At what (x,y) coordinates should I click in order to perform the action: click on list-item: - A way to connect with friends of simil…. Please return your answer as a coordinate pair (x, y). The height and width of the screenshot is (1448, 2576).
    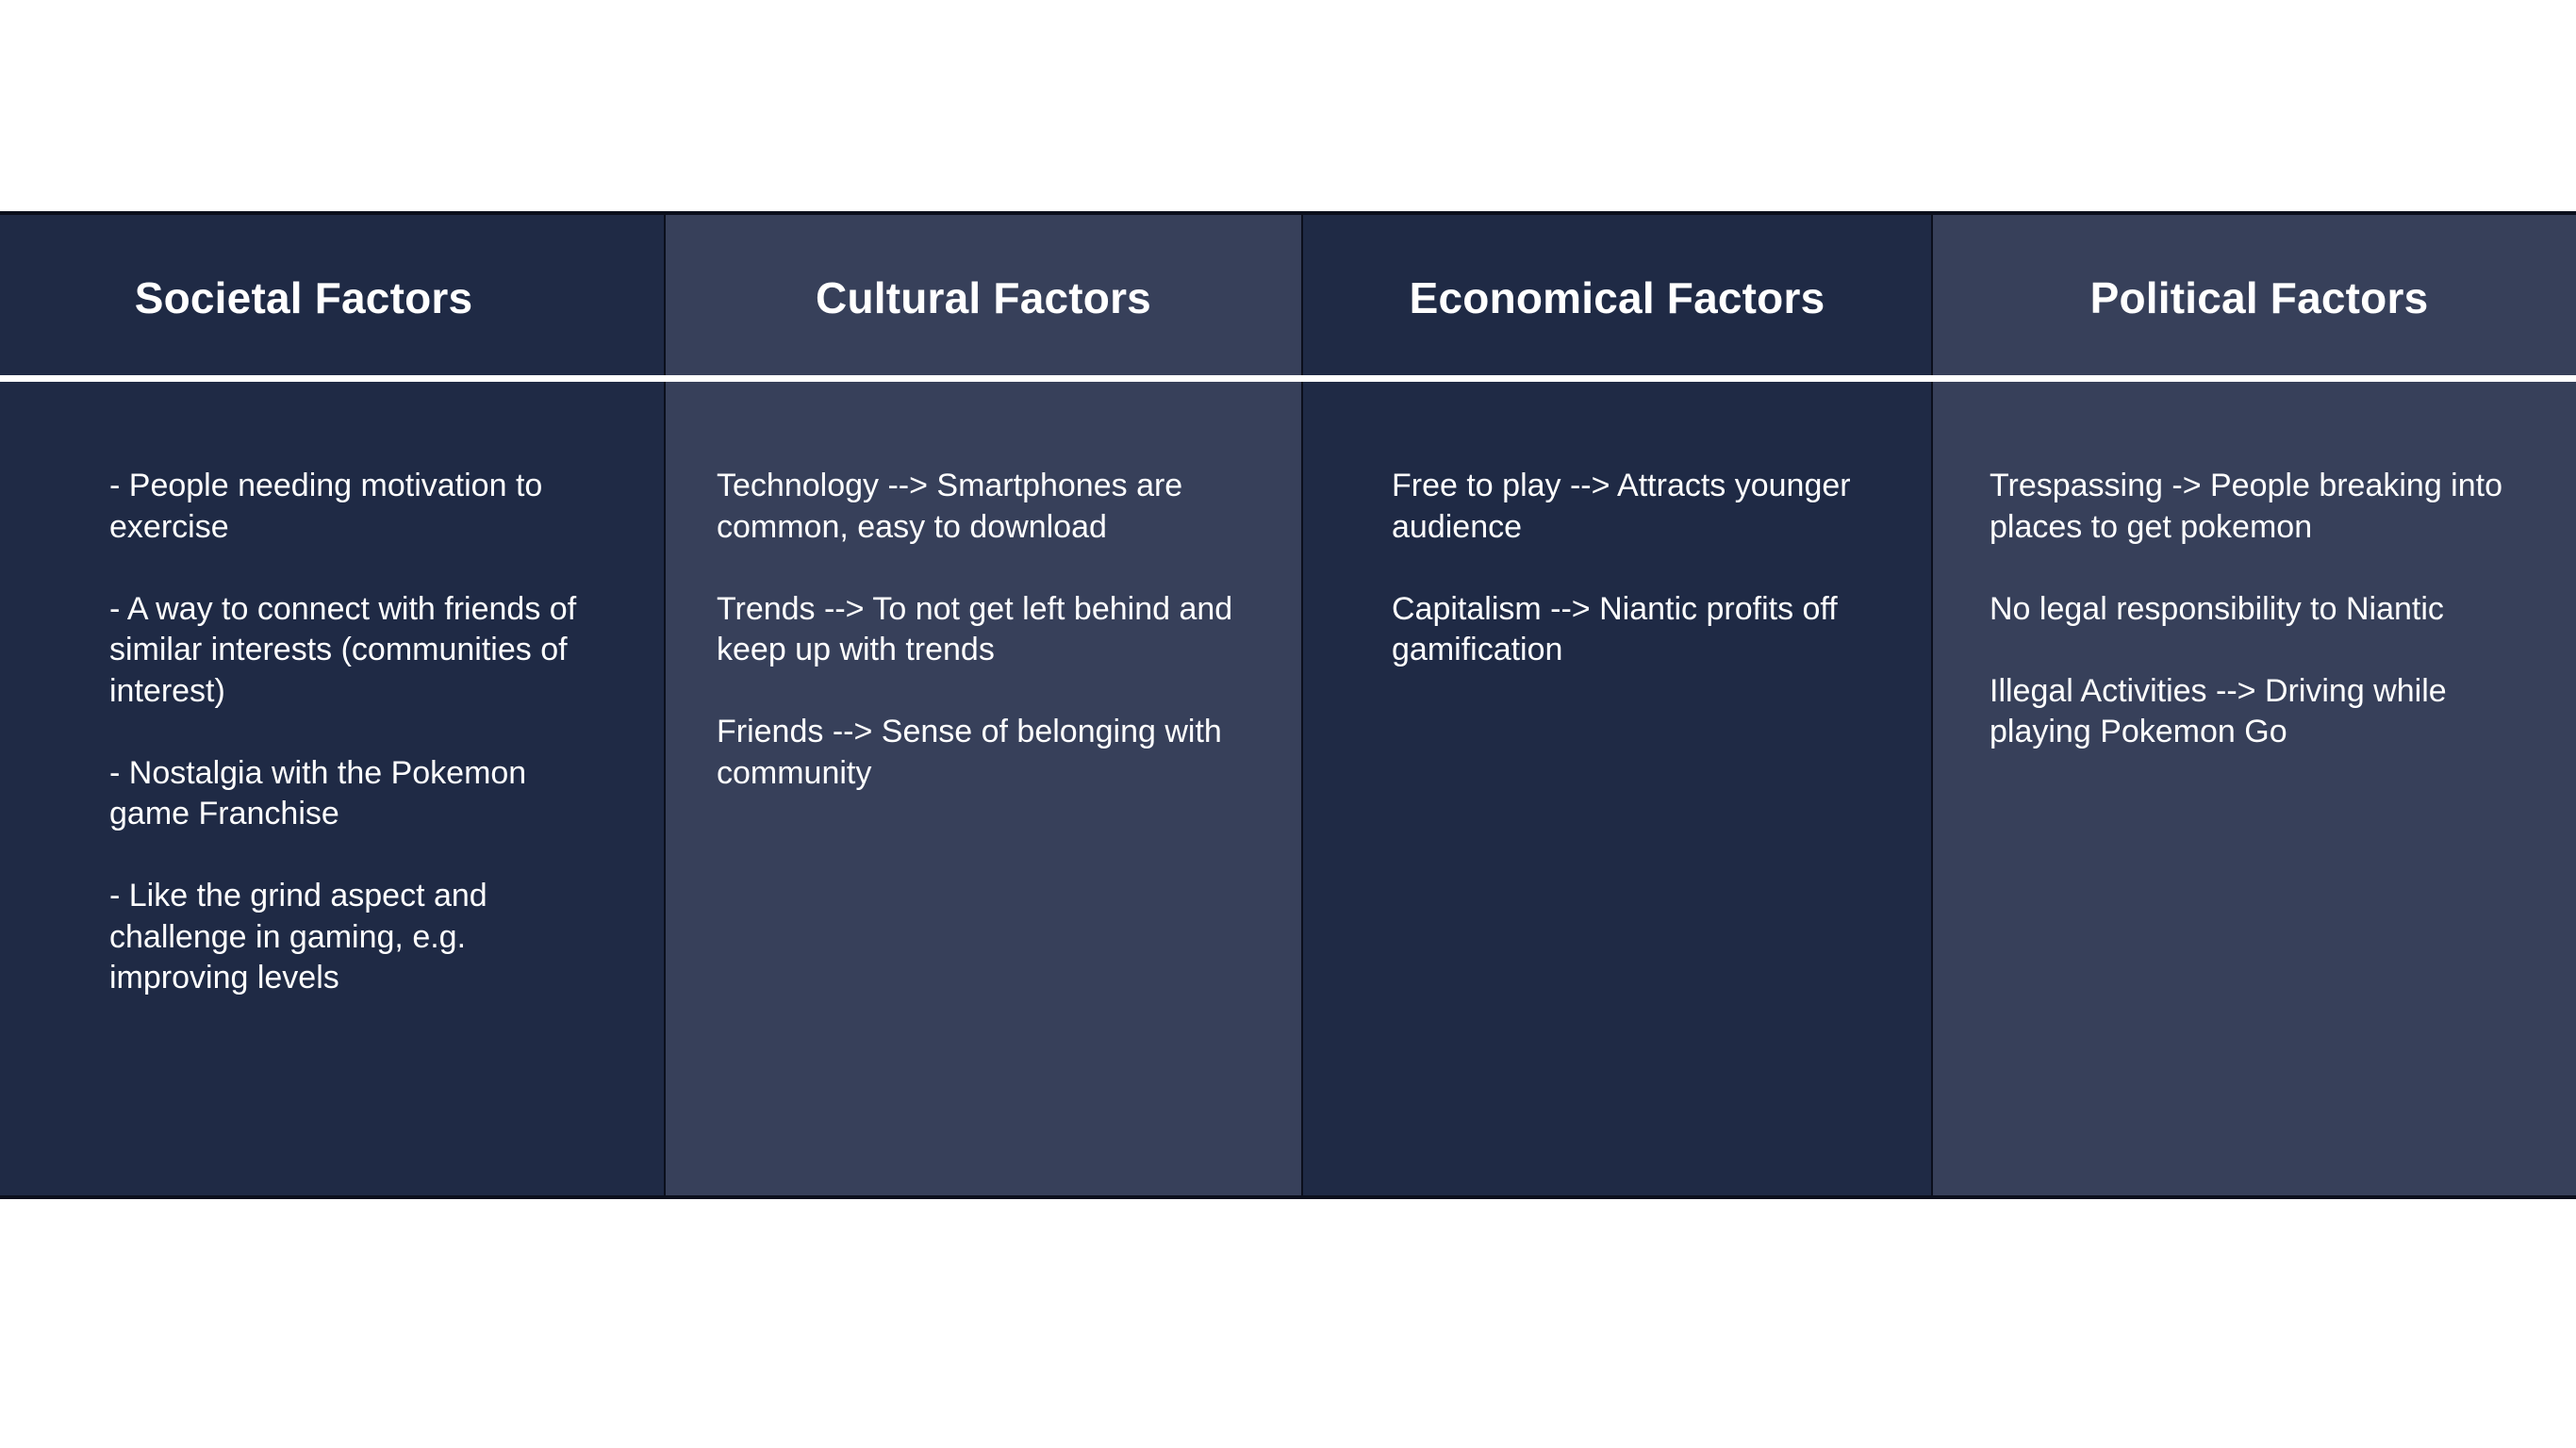
    Looking at the image, I should click on (343, 649).